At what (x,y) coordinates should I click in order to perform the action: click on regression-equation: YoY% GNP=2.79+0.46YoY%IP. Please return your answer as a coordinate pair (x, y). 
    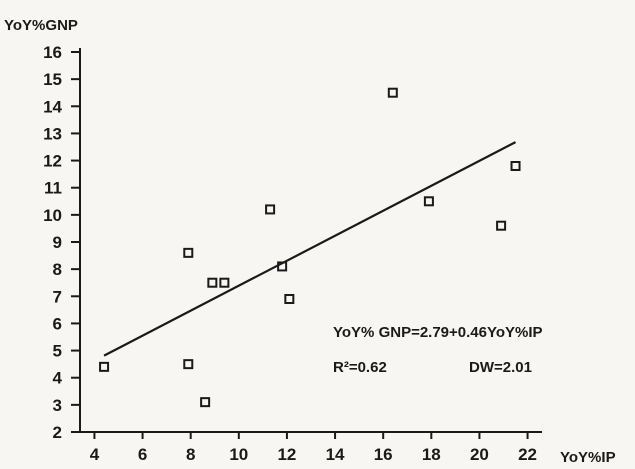
    Looking at the image, I should click on (438, 332).